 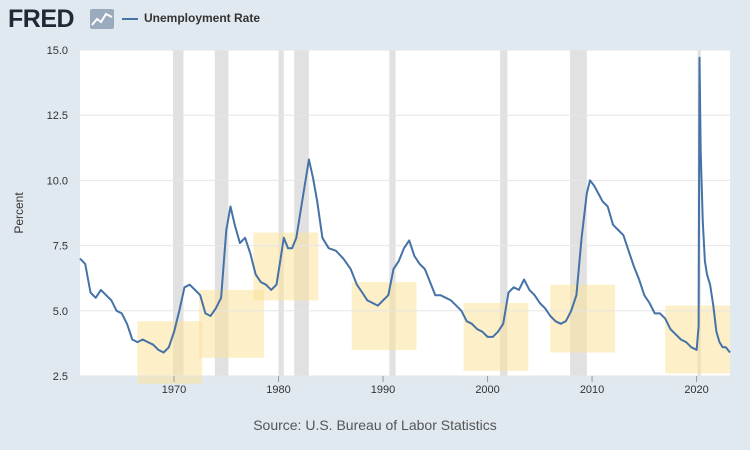 What do you see at coordinates (60, 312) in the screenshot?
I see `y-tick-label: 5.0` at bounding box center [60, 312].